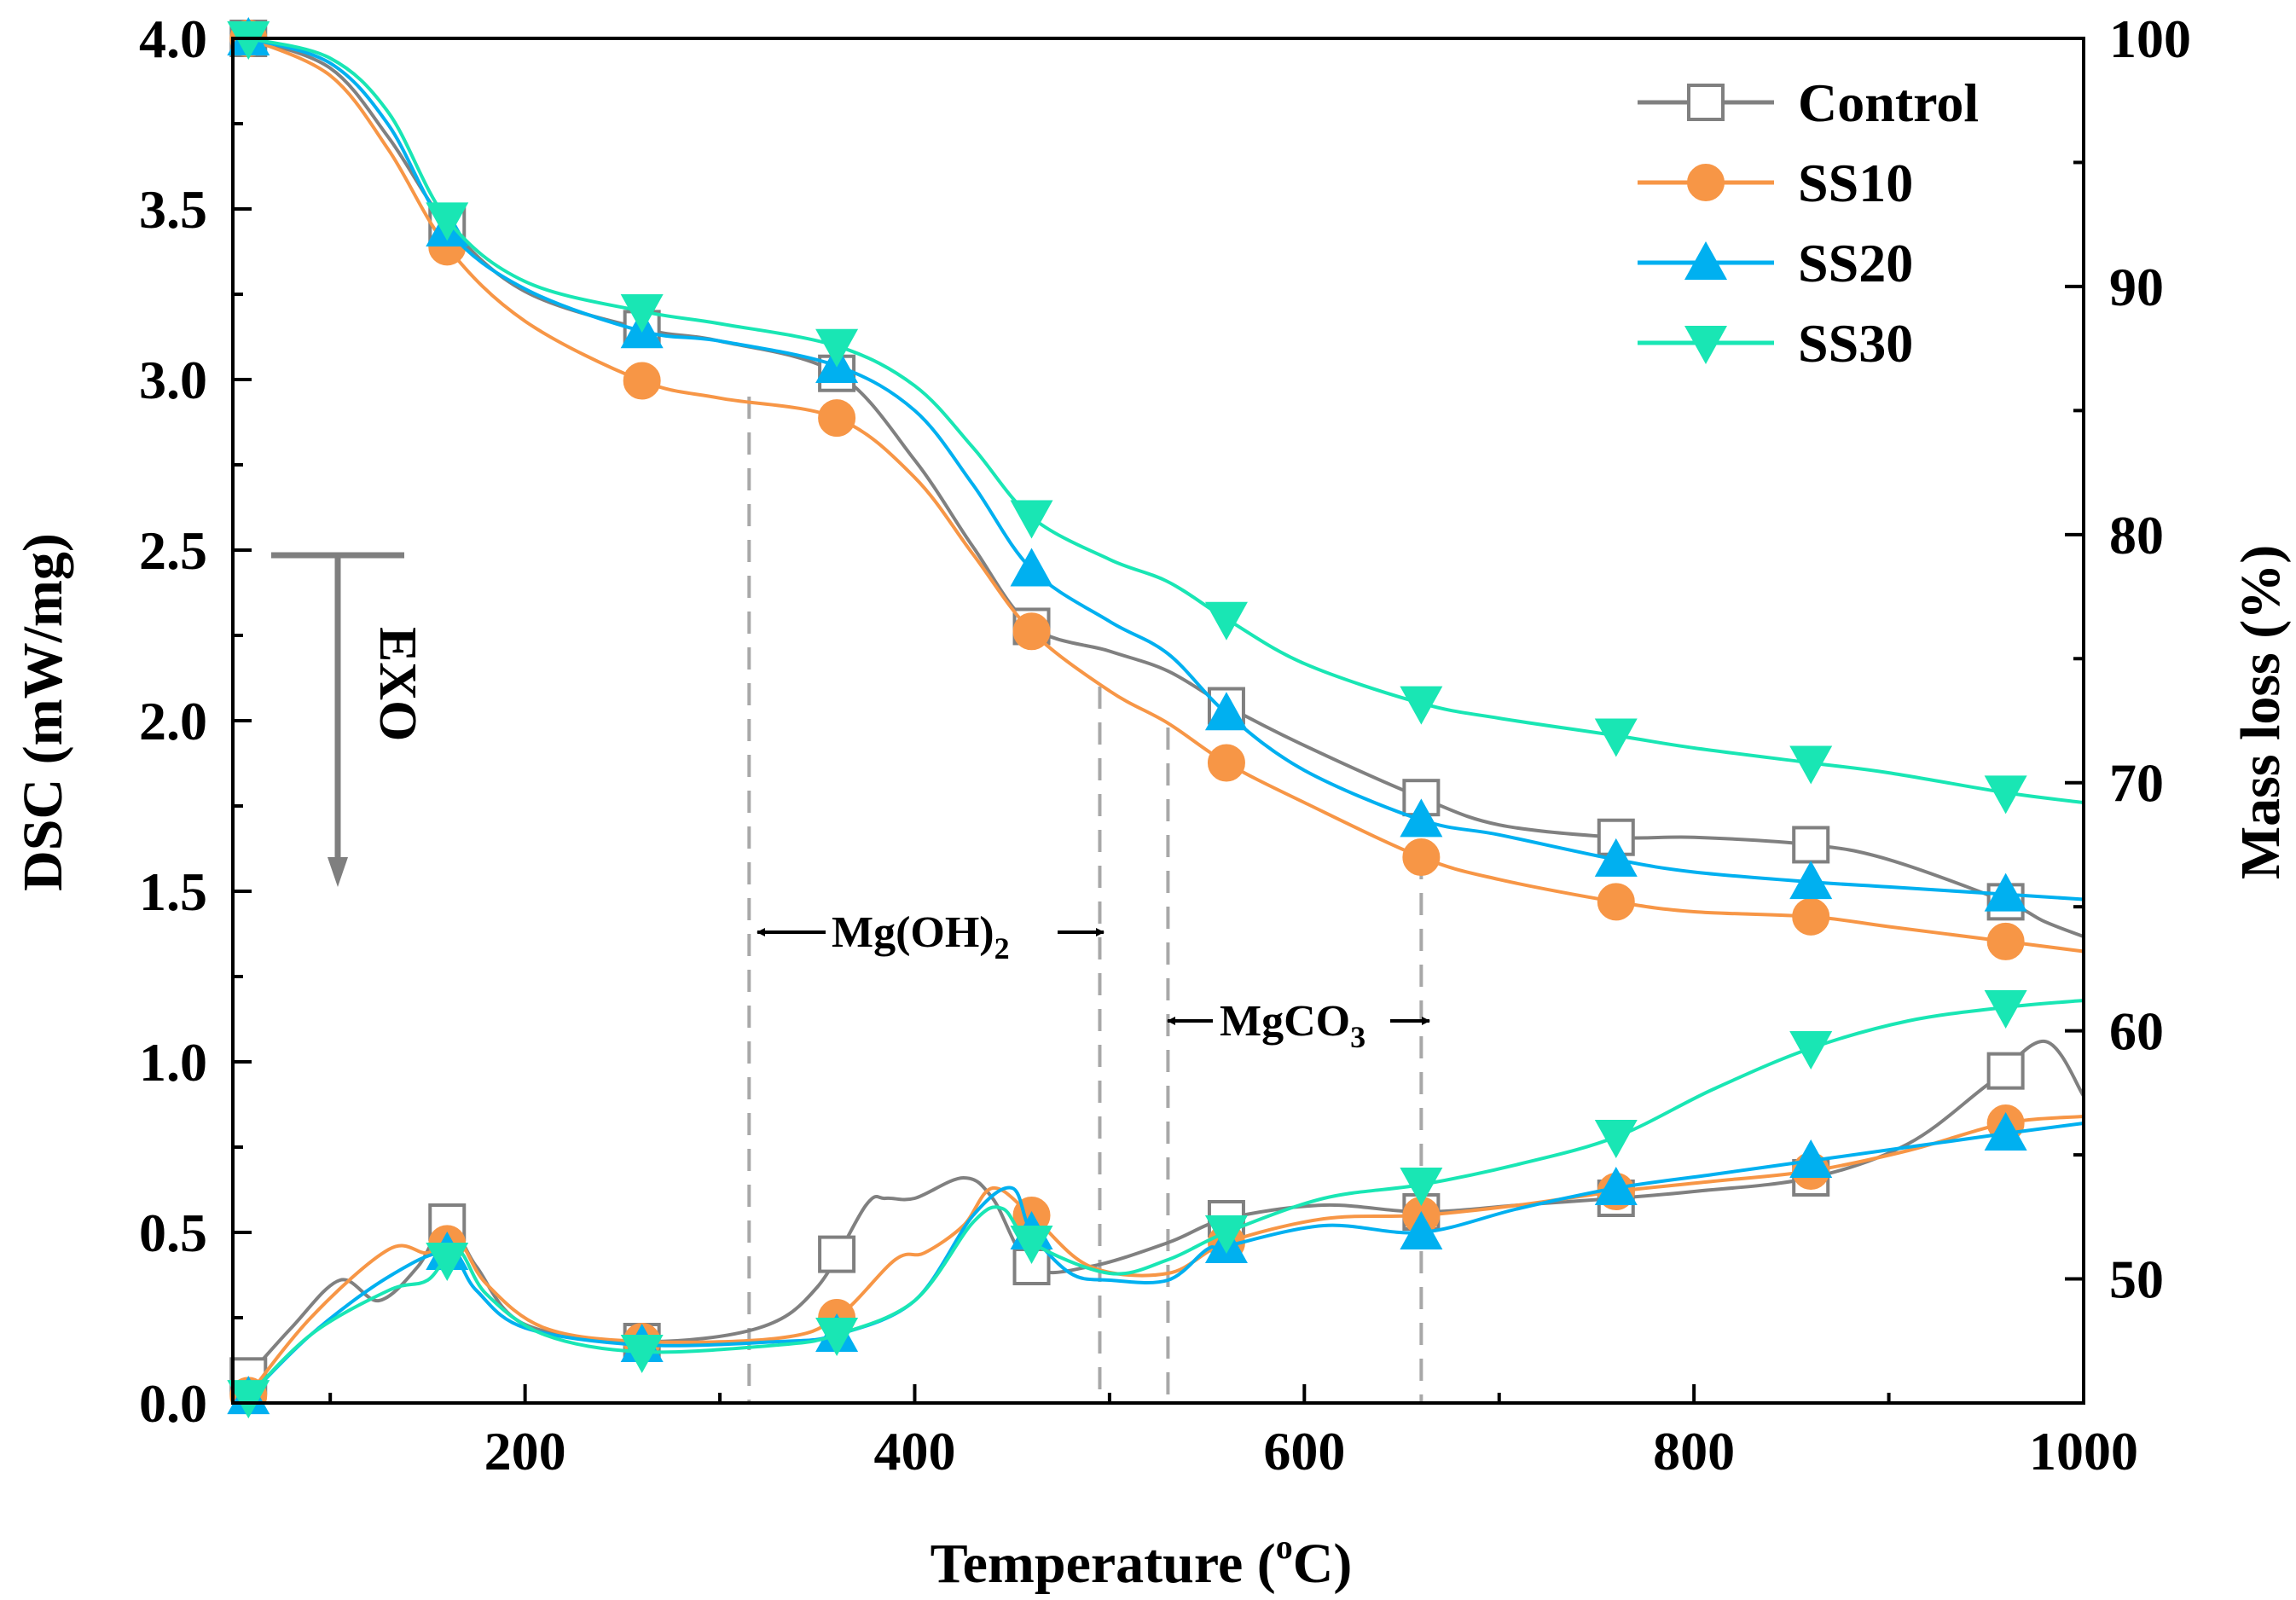 This screenshot has width=2296, height=1600. Describe the element at coordinates (173, 550) in the screenshot. I see `y-left-tick-label: 2.5` at that location.